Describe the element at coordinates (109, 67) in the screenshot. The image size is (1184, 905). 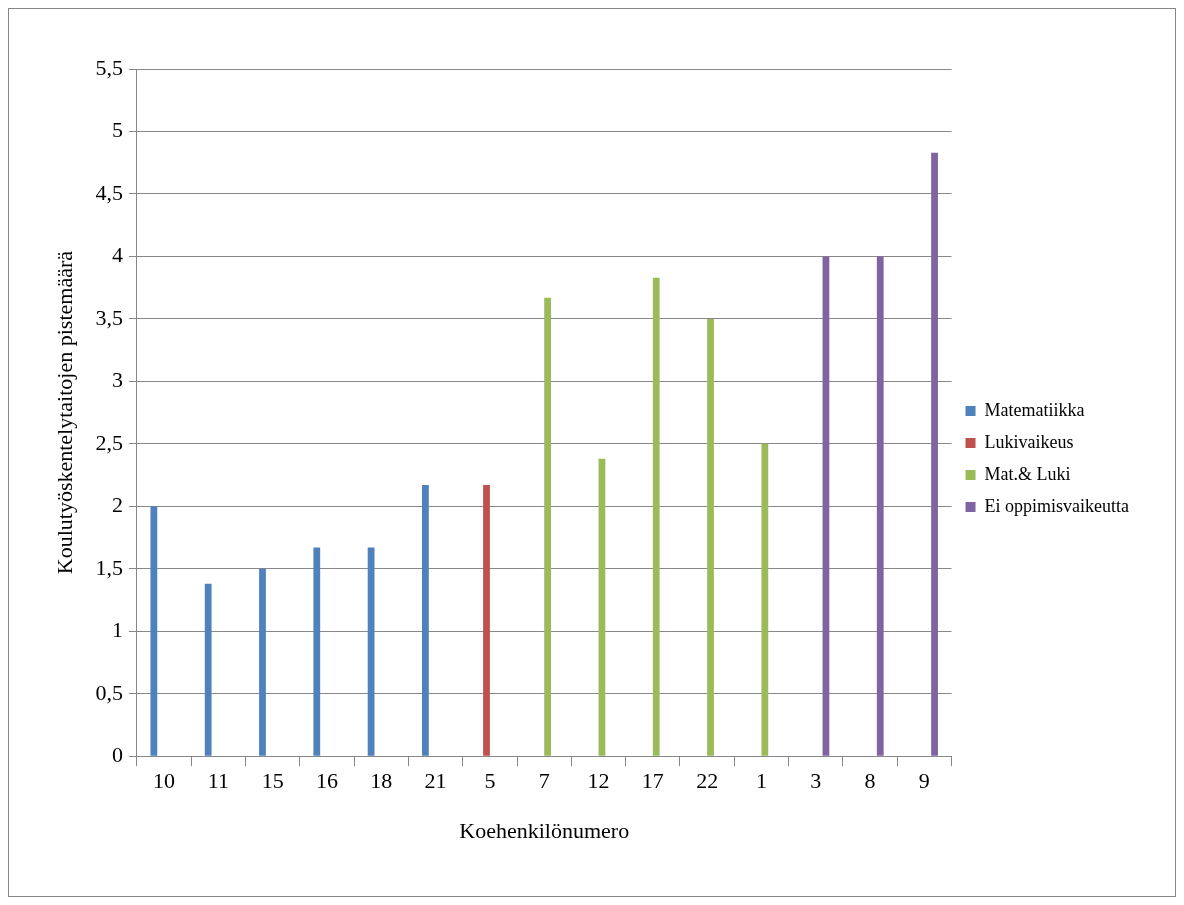
I see `y-tick-label: 5,5` at that location.